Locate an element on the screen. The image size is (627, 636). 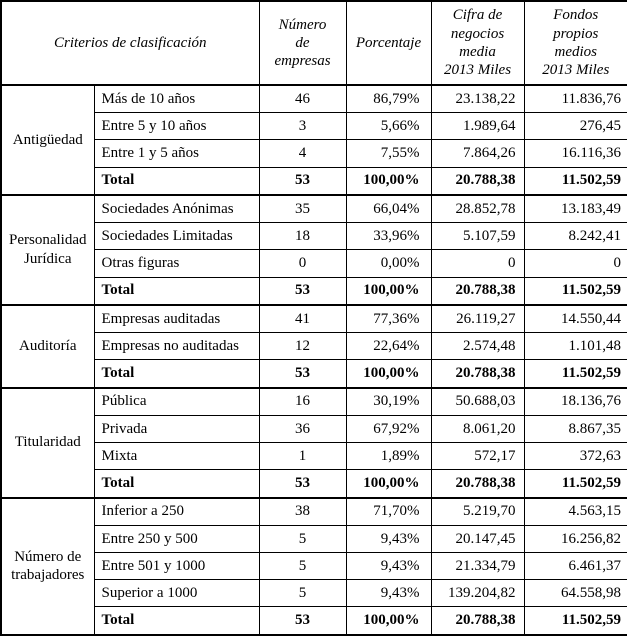
row-label: Empresas auditadas is located at coordinates (176, 319).